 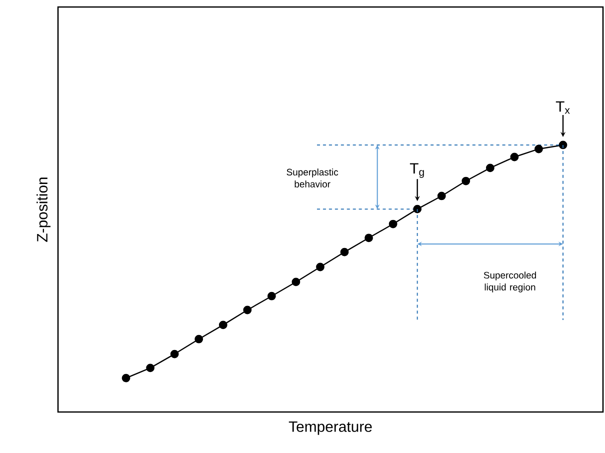 What do you see at coordinates (312, 178) in the screenshot?
I see `annotation: Superplastic behavior` at bounding box center [312, 178].